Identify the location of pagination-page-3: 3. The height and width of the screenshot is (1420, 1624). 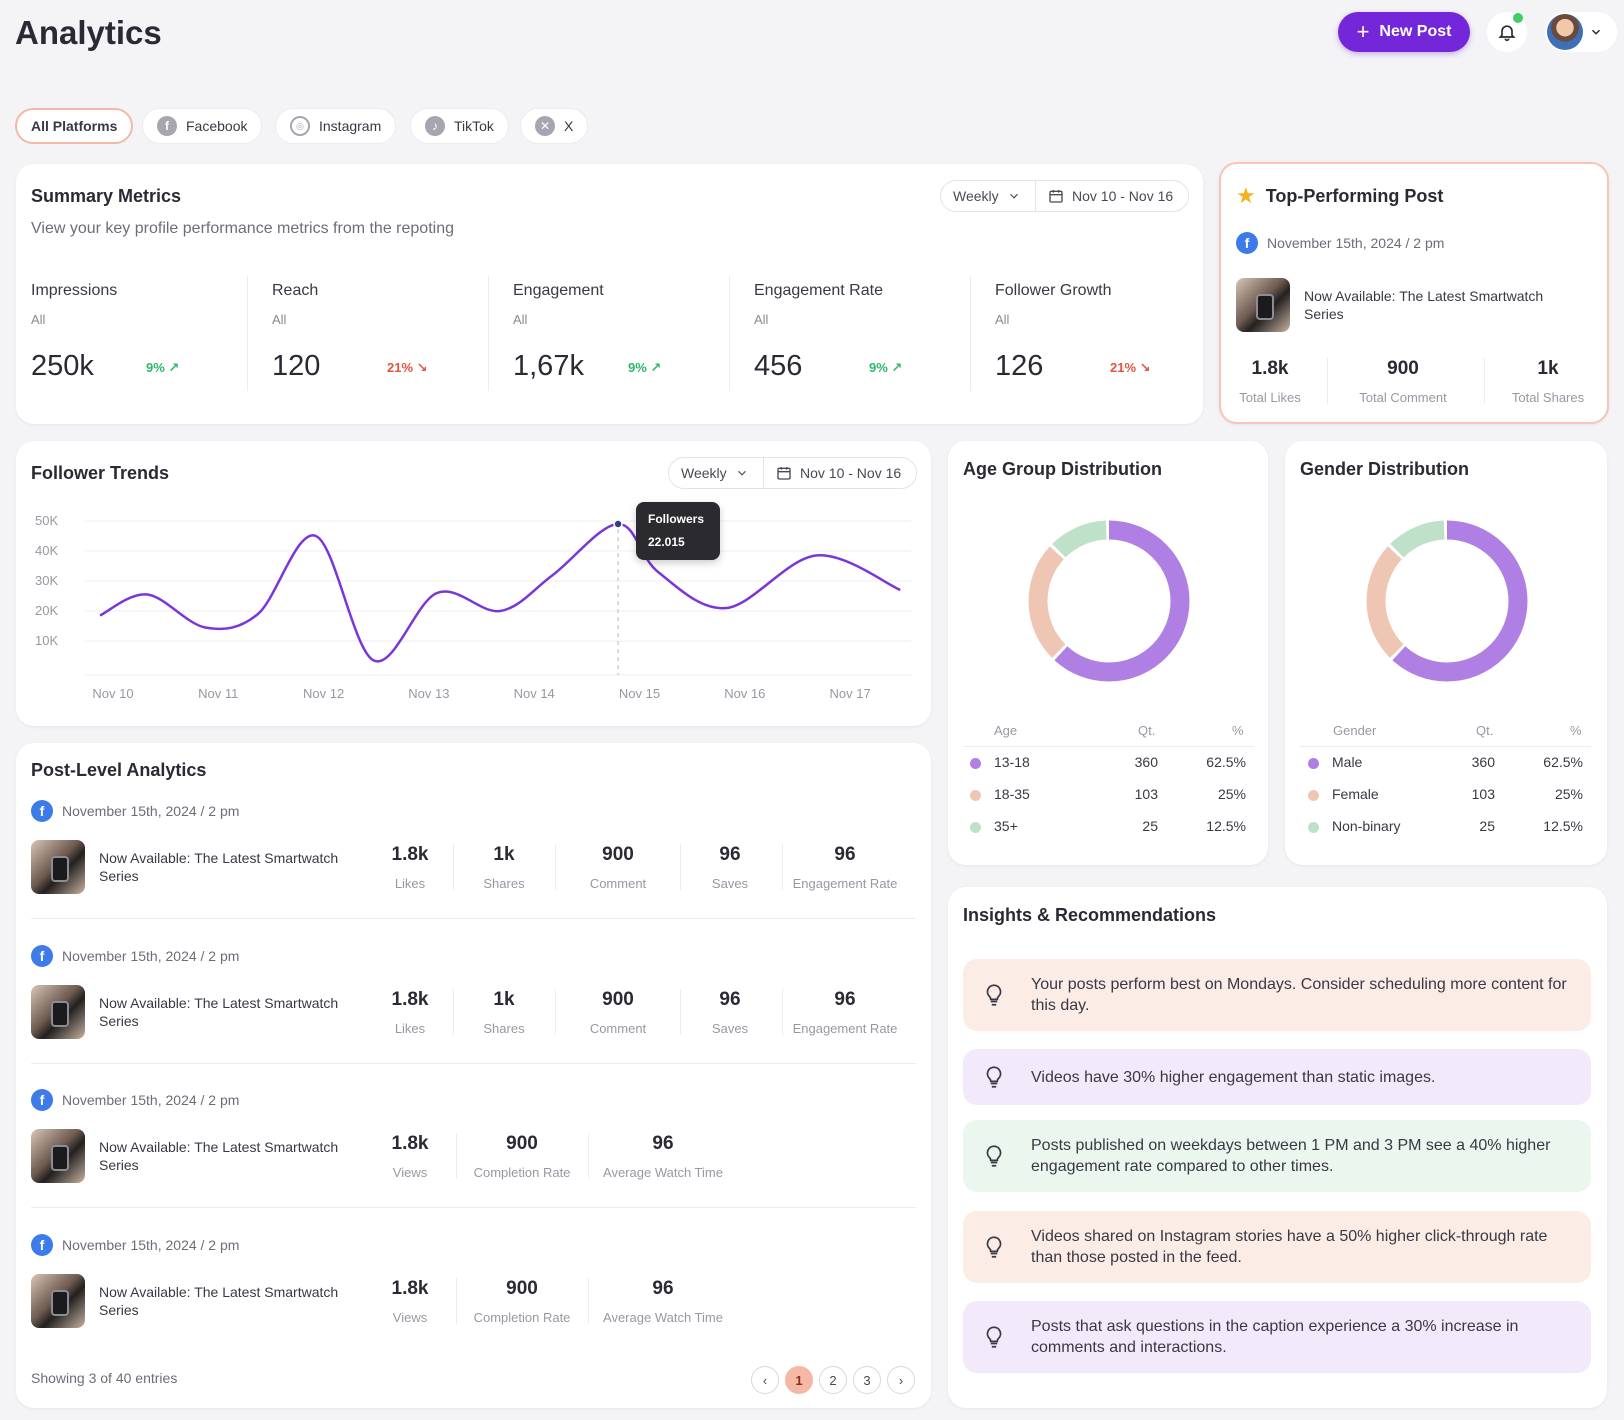
(867, 1380).